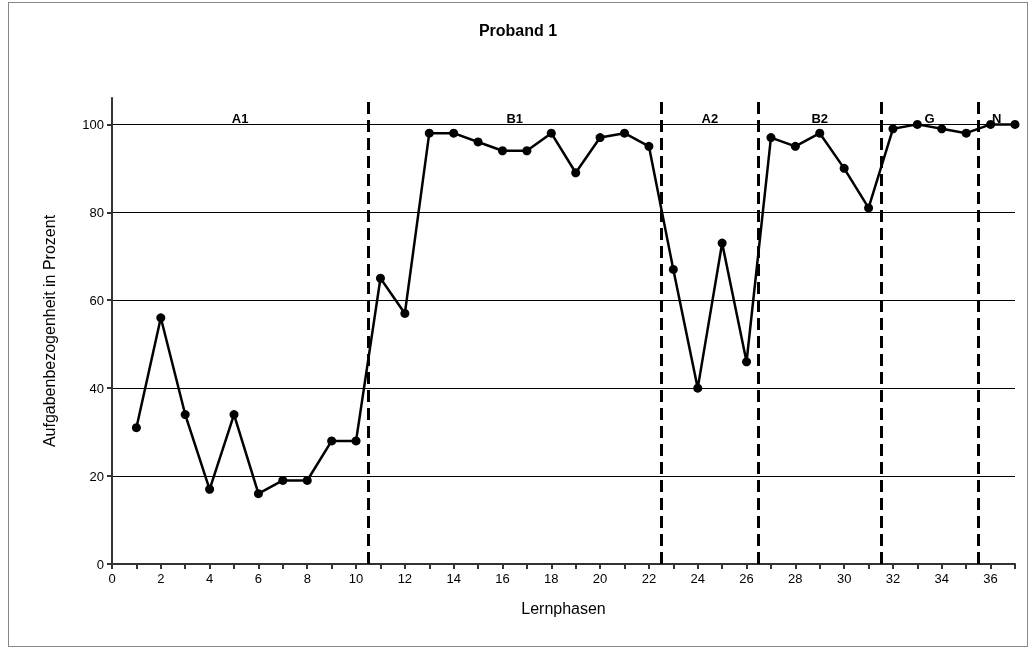  Describe the element at coordinates (258, 578) in the screenshot. I see `x-tick-label: 6` at that location.